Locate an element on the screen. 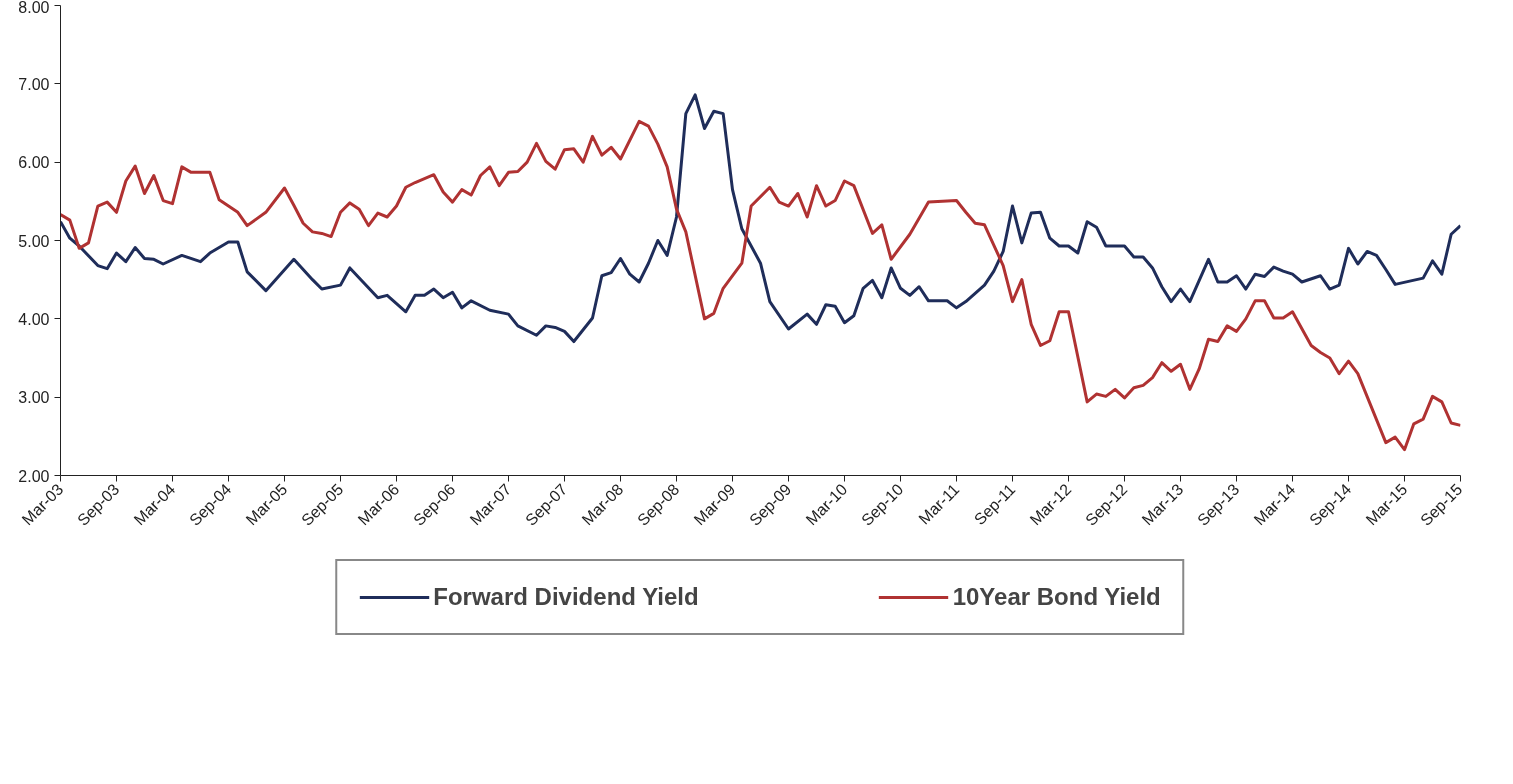  legend-label: 10Year Bond Yield is located at coordinates (1056, 597).